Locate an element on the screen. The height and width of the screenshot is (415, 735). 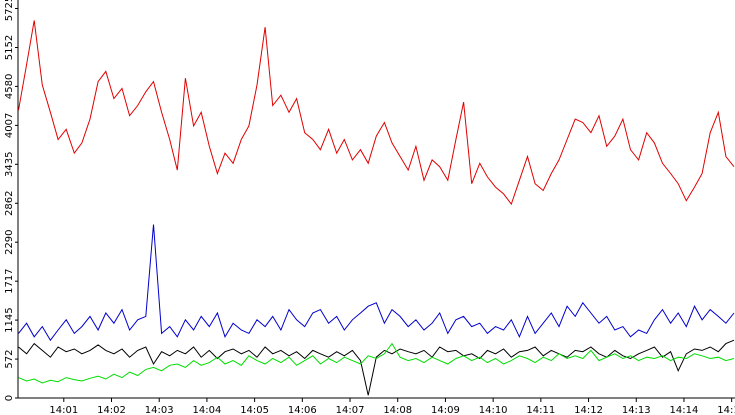
y-tick-label: 2862 is located at coordinates (9, 203).